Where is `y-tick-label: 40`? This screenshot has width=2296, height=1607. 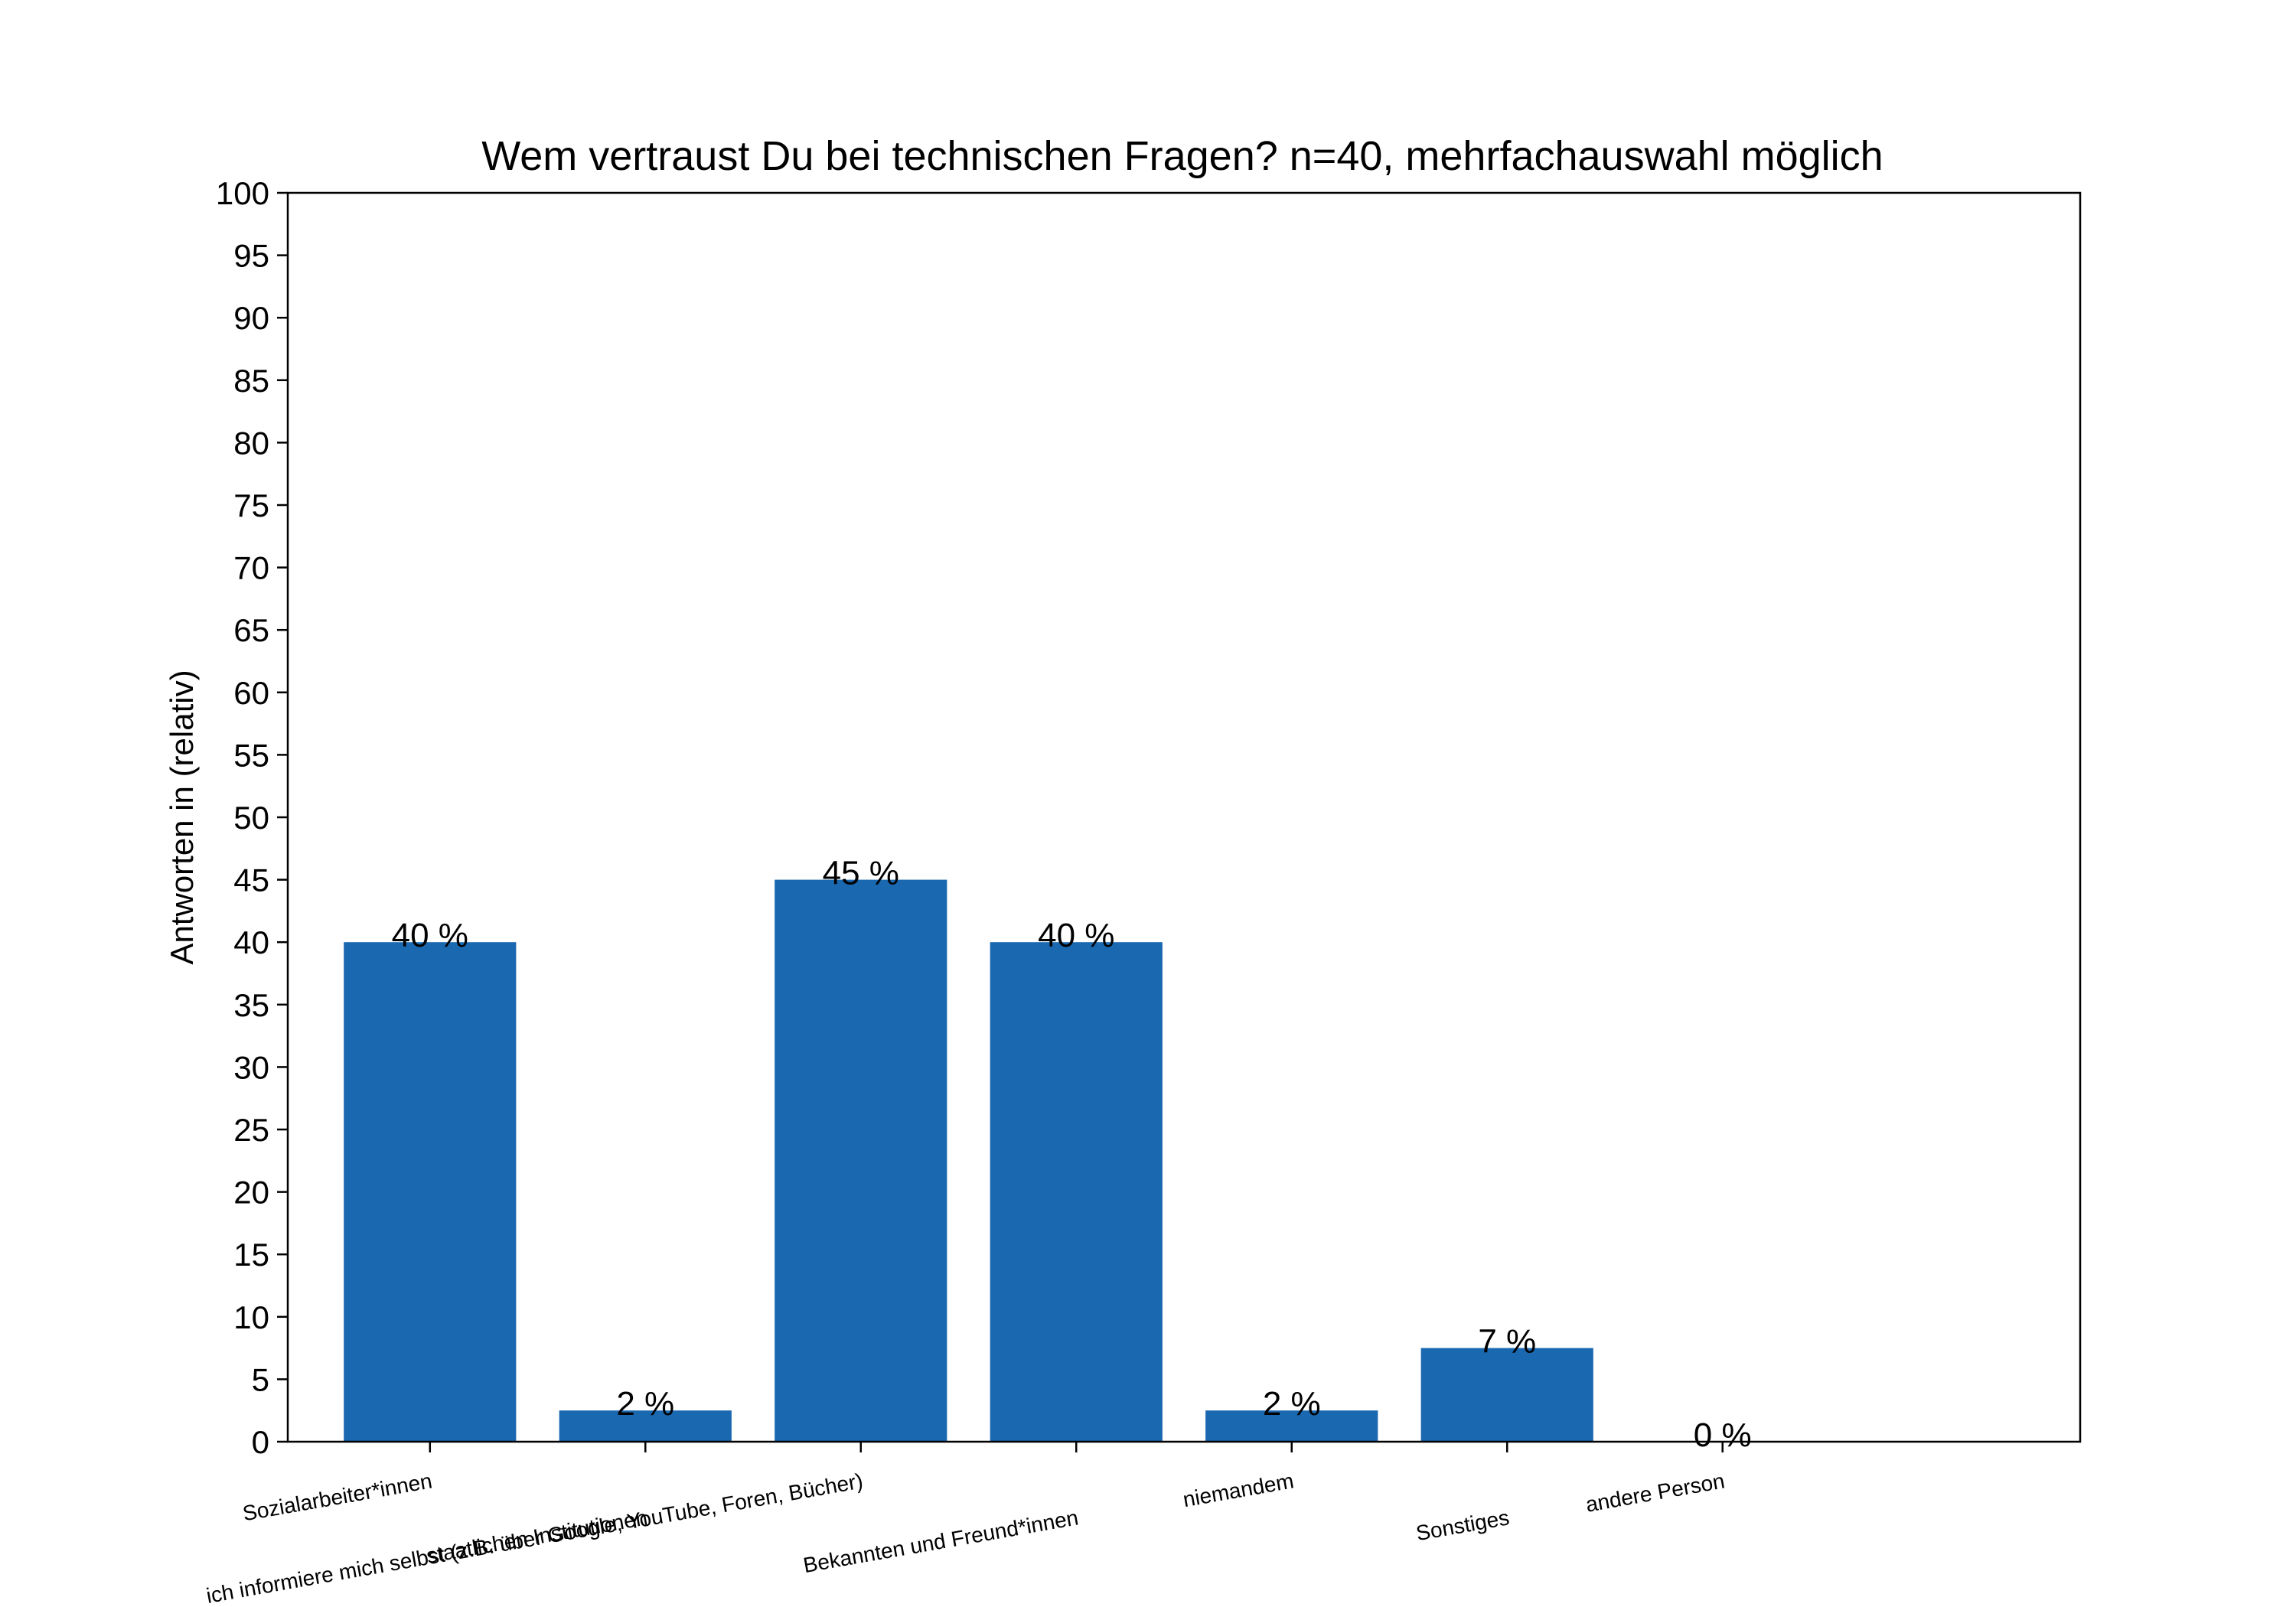
y-tick-label: 40 is located at coordinates (251, 942).